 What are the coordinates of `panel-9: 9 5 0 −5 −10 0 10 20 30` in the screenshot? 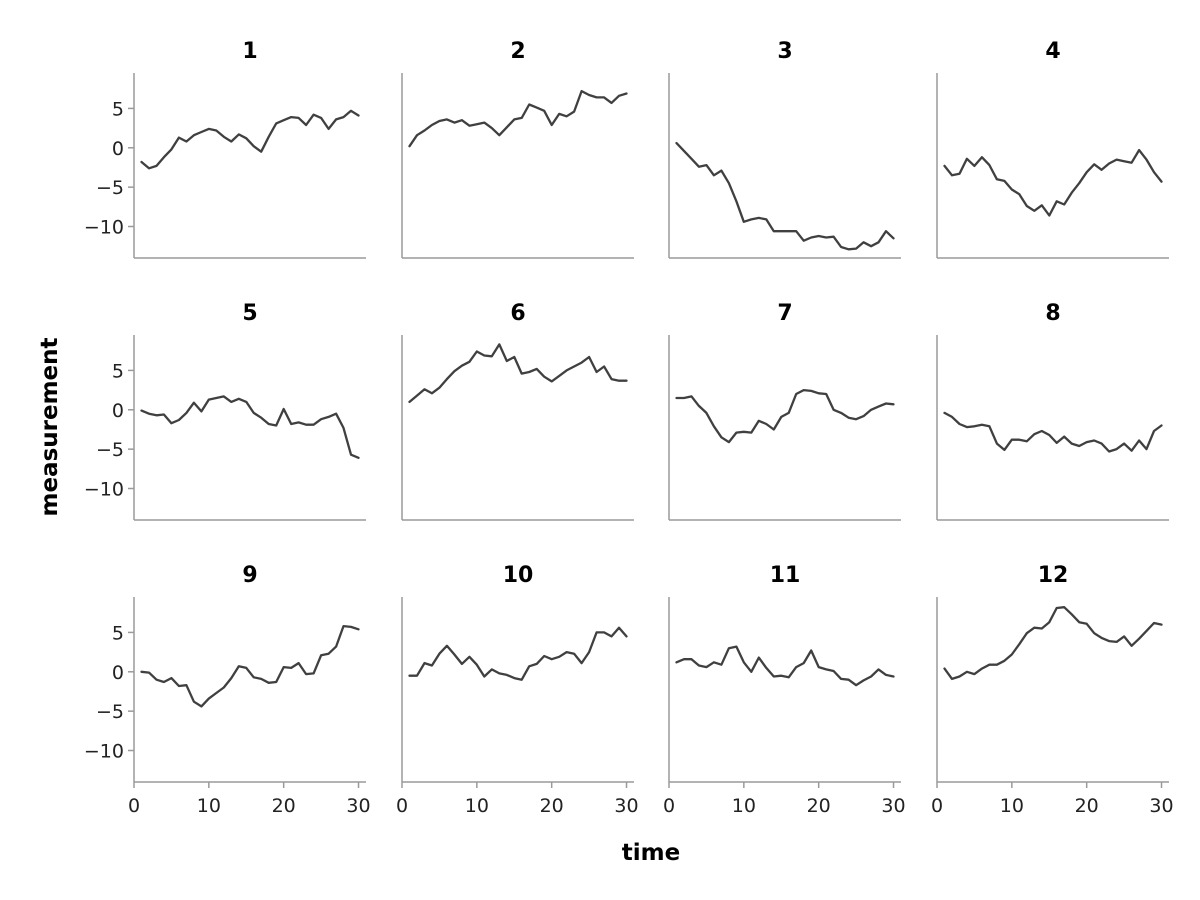 It's located at (227, 690).